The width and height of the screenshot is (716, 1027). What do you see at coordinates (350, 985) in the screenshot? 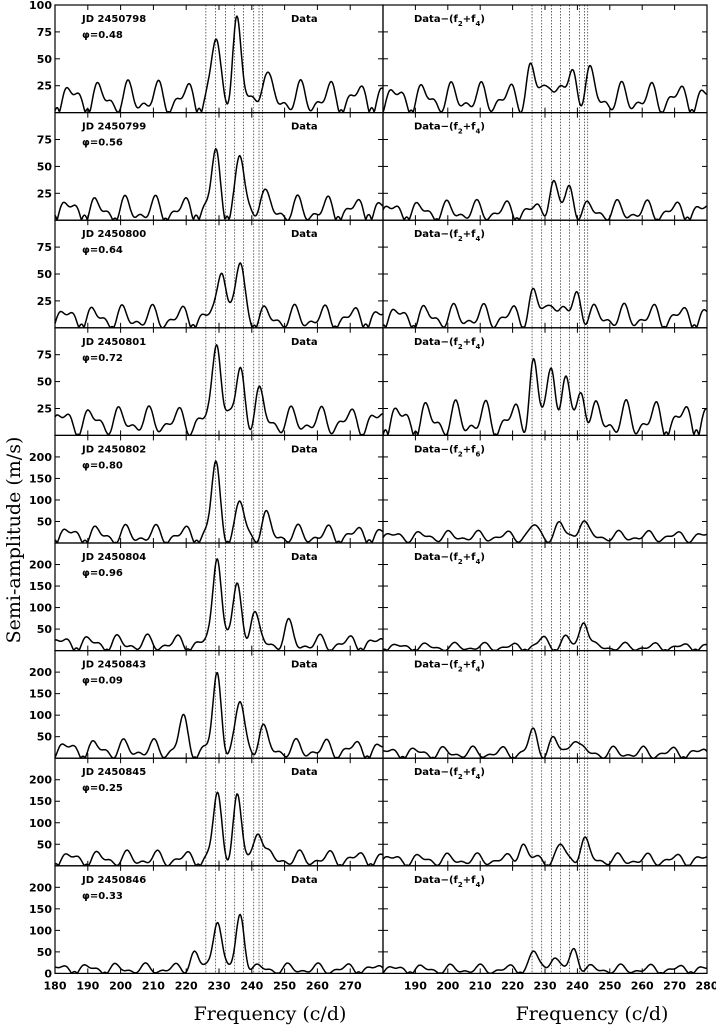
I see `x-tick-label-left: 270` at bounding box center [350, 985].